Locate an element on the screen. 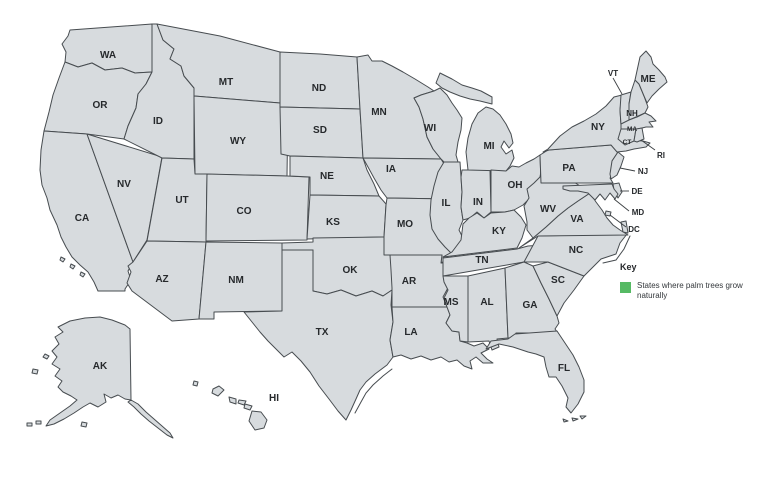 This screenshot has height=481, width=758. legend-item: States where palm trees grow naturally is located at coordinates (686, 291).